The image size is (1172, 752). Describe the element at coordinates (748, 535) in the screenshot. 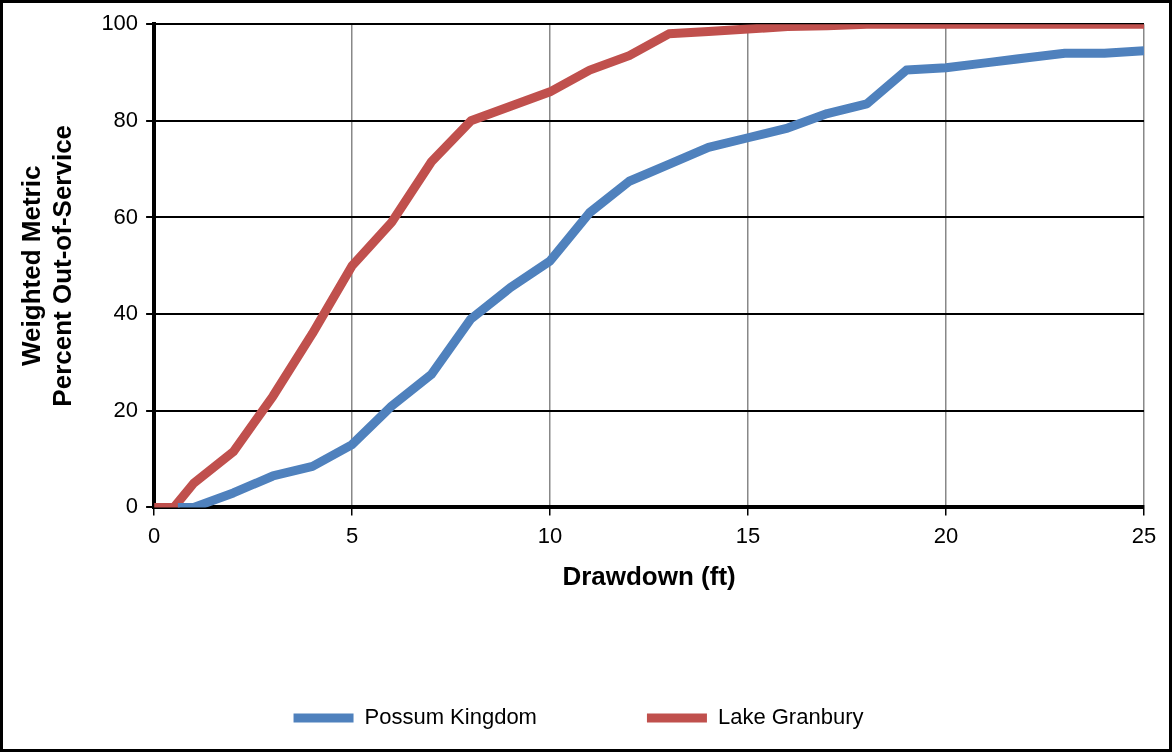

I see `x-tick-label: 15` at that location.